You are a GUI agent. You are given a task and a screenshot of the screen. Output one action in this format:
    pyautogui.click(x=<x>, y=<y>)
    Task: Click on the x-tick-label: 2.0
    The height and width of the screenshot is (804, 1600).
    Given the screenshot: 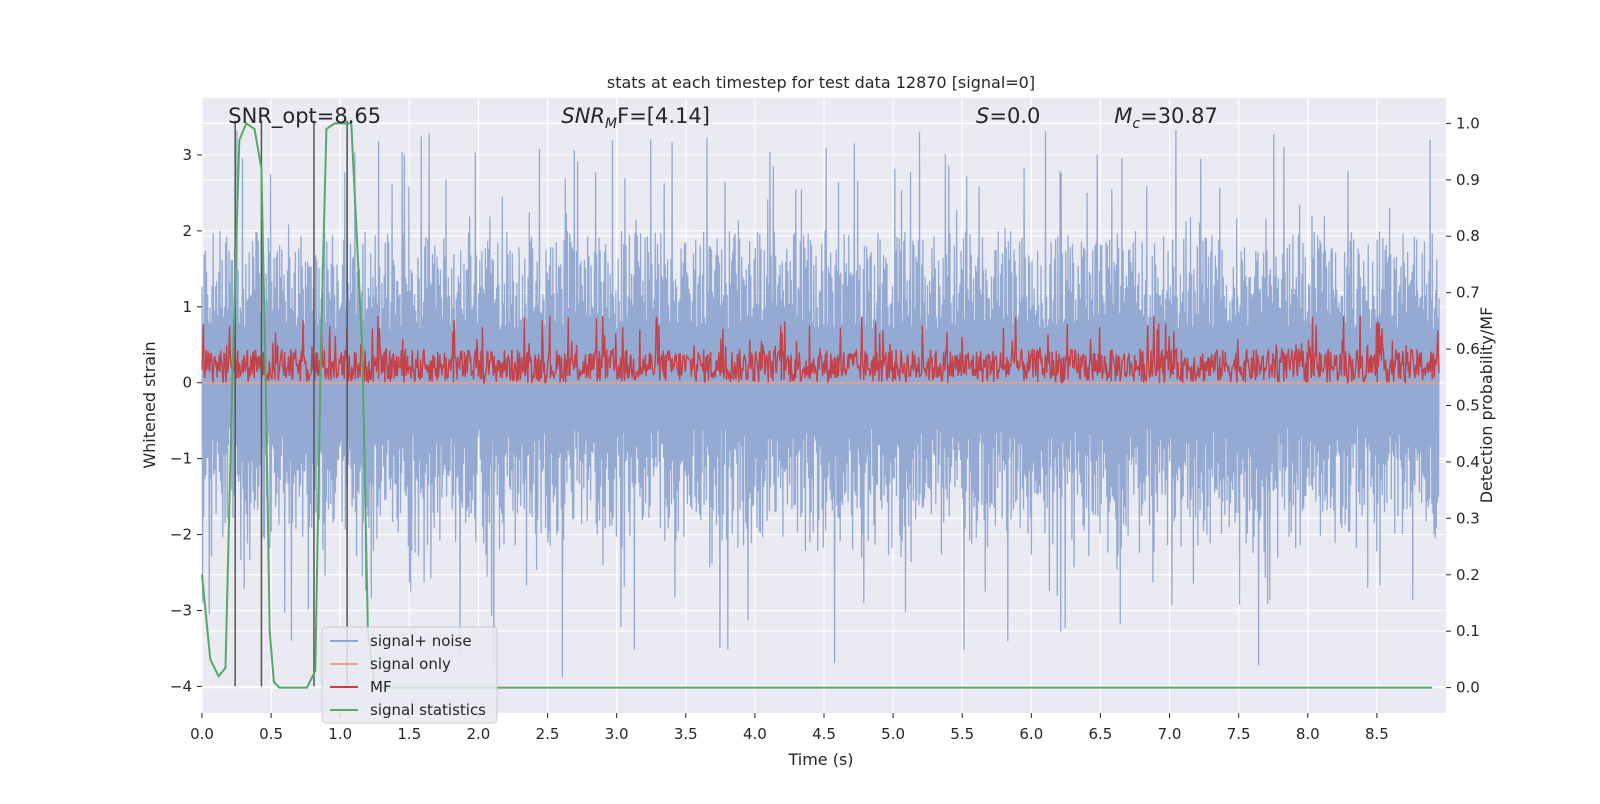 What is the action you would take?
    pyautogui.click(x=479, y=734)
    